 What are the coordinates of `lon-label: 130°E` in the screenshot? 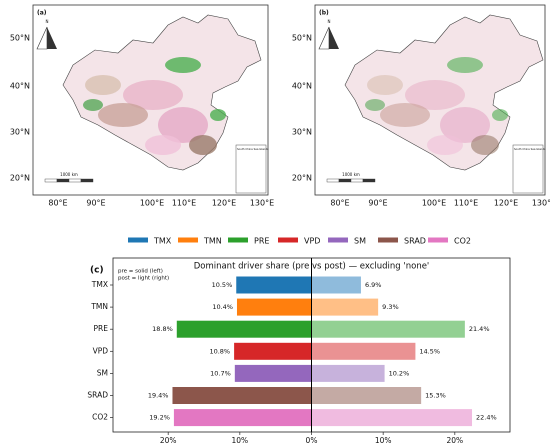 It's located at (262, 203).